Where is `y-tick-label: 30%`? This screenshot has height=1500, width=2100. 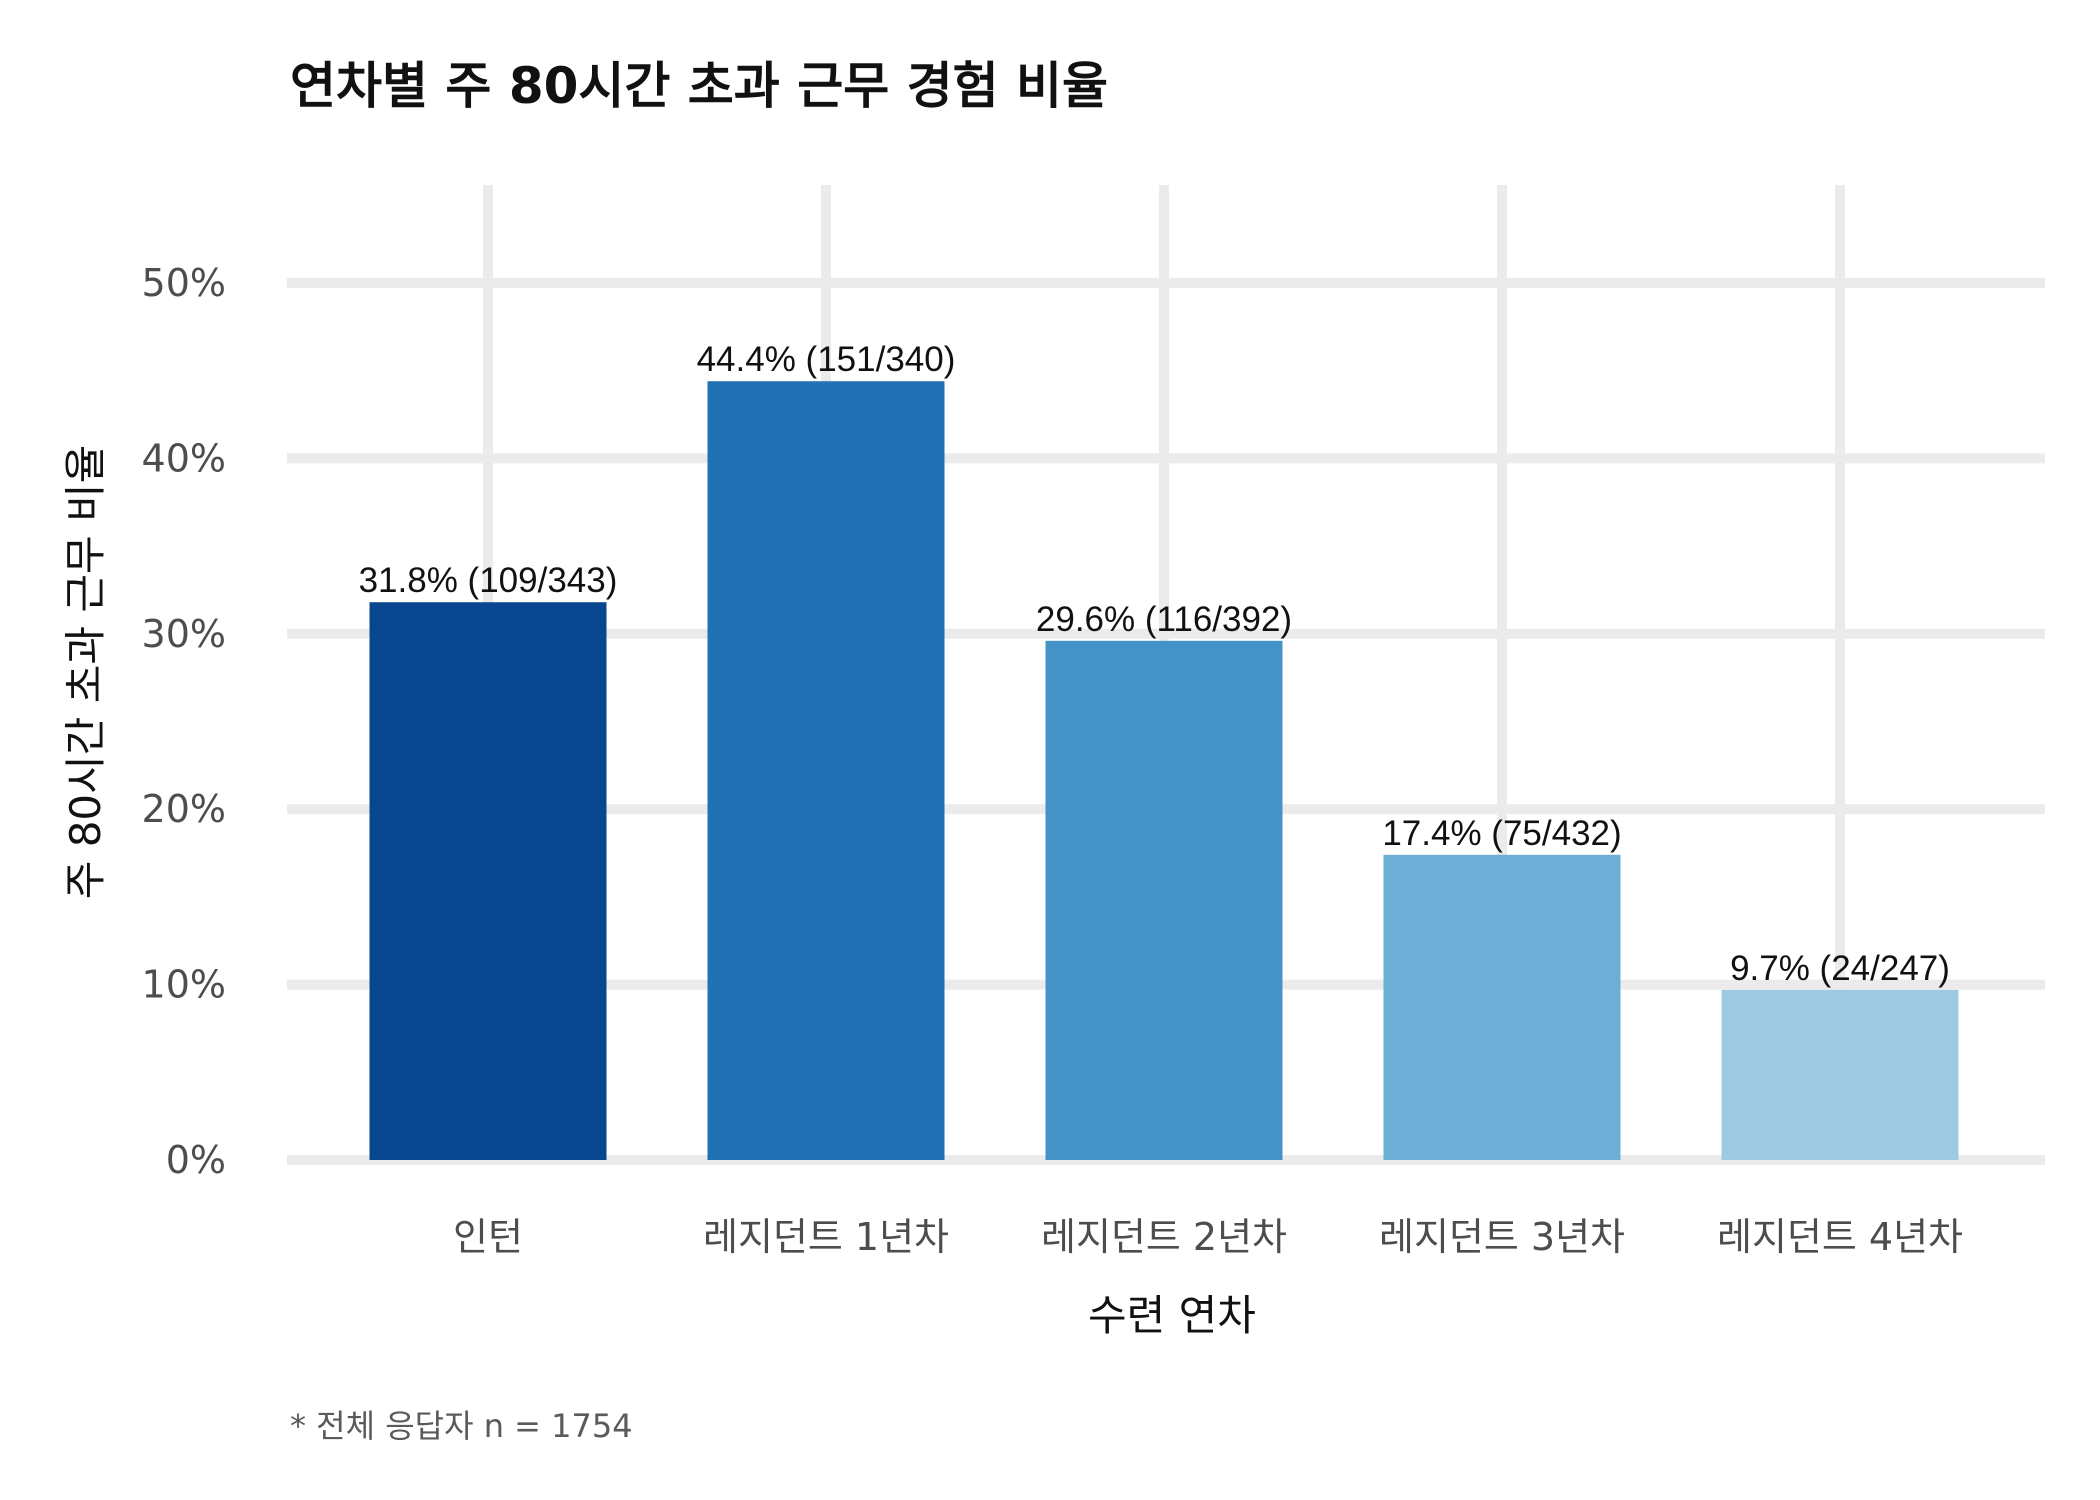 y-tick-label: 30% is located at coordinates (184, 634).